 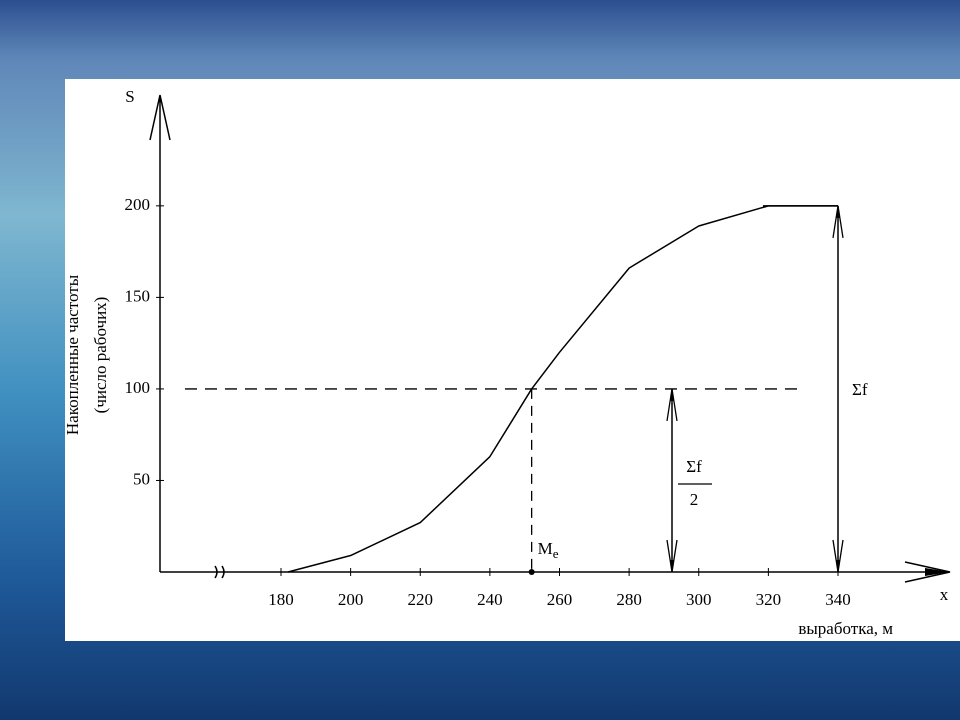 What do you see at coordinates (281, 599) in the screenshot?
I see `x-tick-label: 180` at bounding box center [281, 599].